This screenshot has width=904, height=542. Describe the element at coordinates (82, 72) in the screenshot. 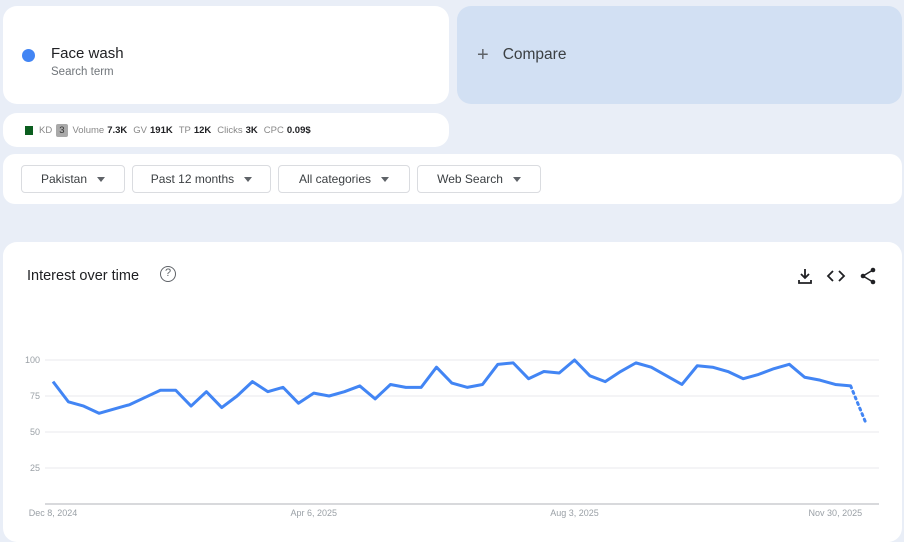

I see `search-term-subtitle: Search term` at that location.